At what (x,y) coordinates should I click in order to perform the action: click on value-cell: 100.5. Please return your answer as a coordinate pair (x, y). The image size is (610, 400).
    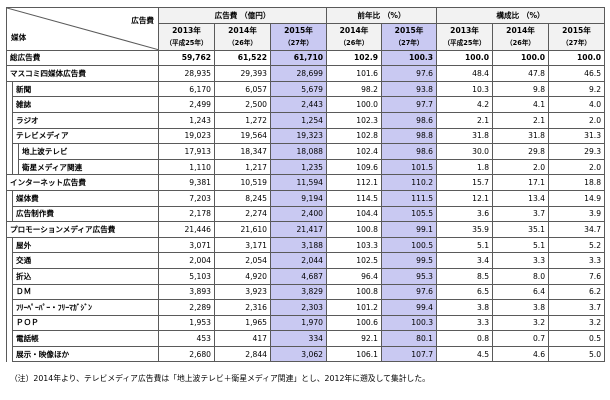
    Looking at the image, I should click on (409, 245).